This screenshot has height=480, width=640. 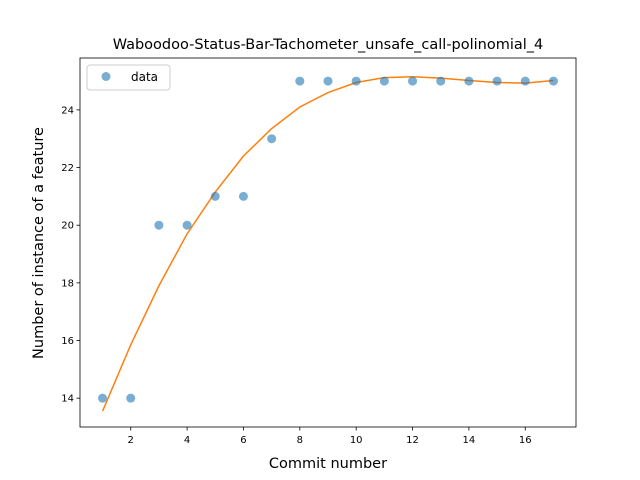 What do you see at coordinates (67, 341) in the screenshot?
I see `y-tick-label: 16` at bounding box center [67, 341].